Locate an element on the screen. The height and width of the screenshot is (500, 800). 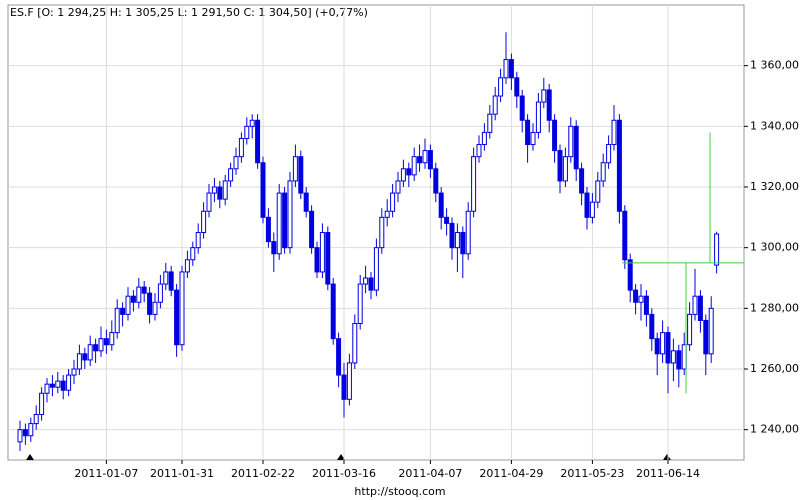
y-tick-label: 1 340,00 is located at coordinates (774, 125).